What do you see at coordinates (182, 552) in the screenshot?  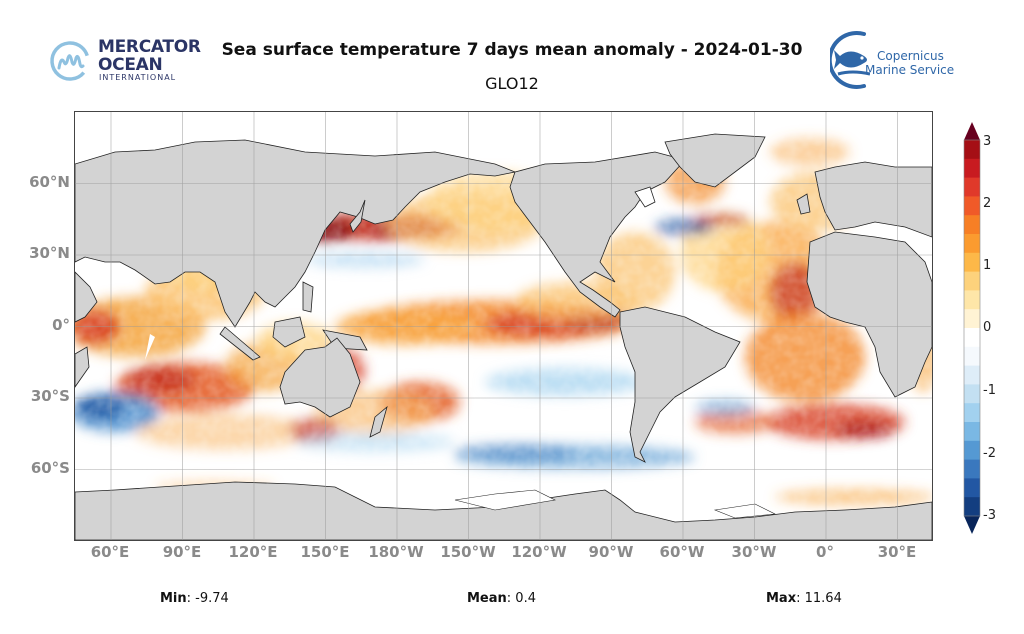 I see `x-tick-label: 90°E` at bounding box center [182, 552].